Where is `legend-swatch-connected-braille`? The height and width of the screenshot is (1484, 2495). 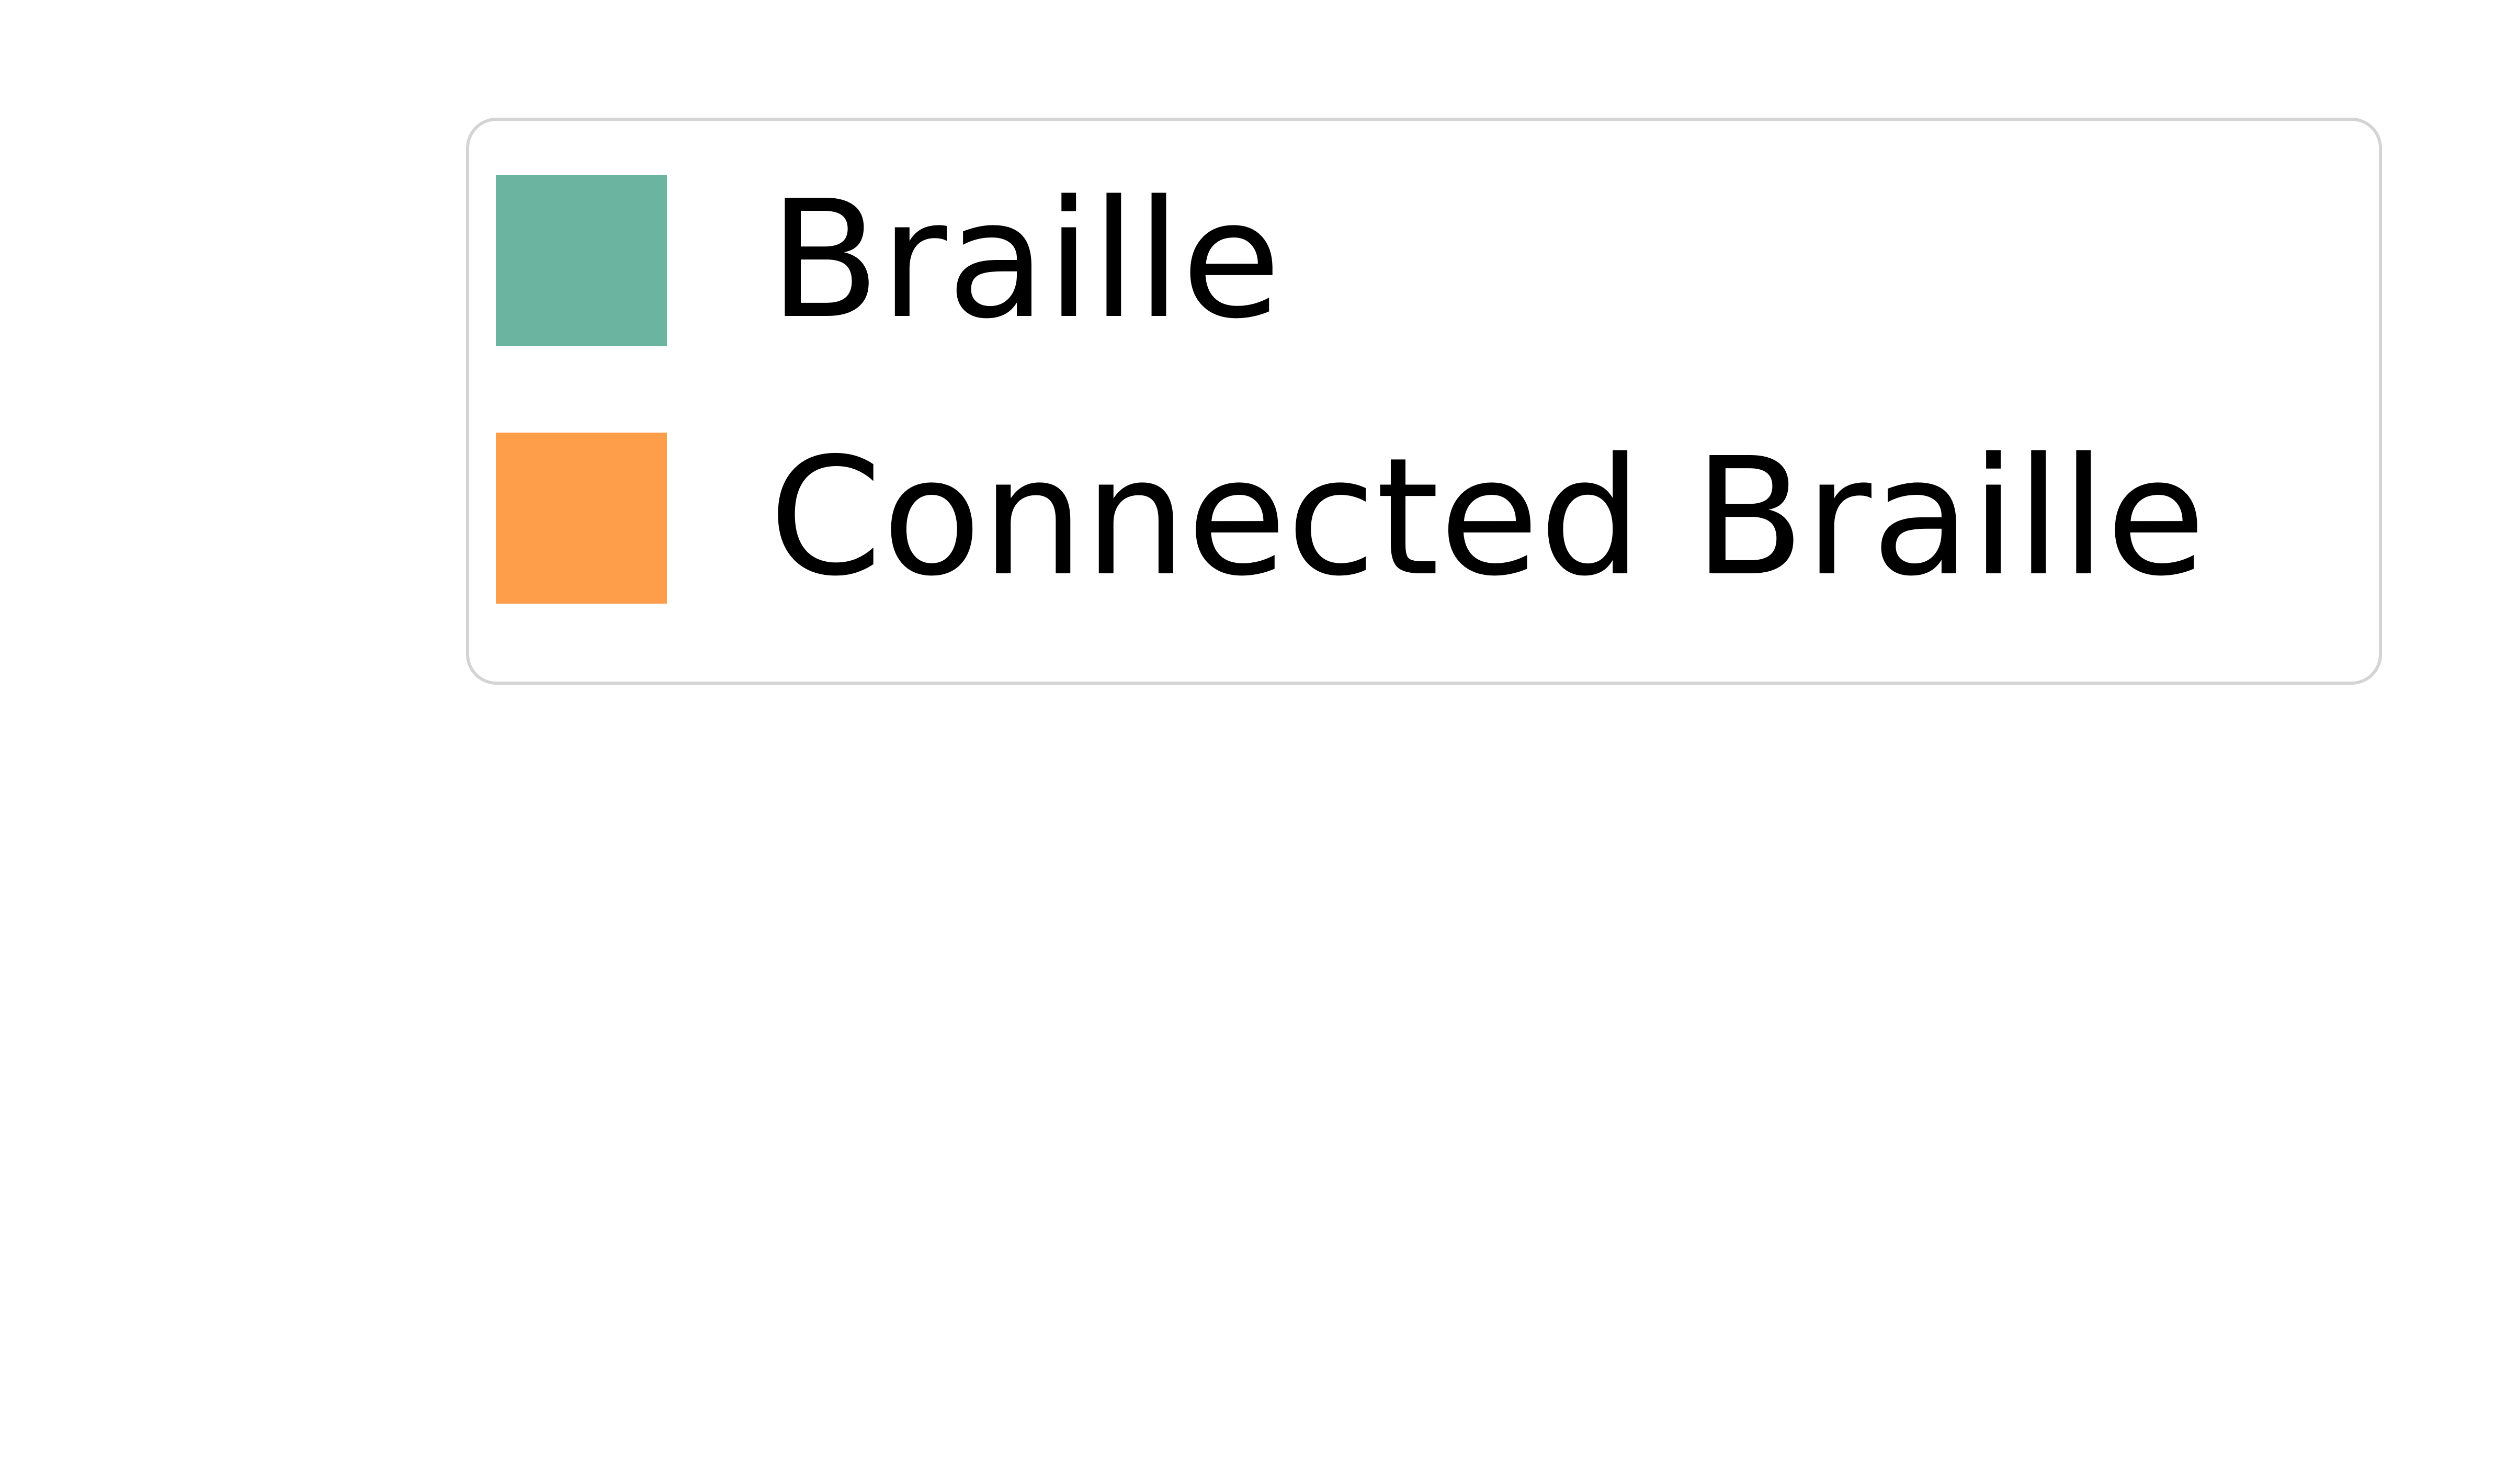 legend-swatch-connected-braille is located at coordinates (581, 518).